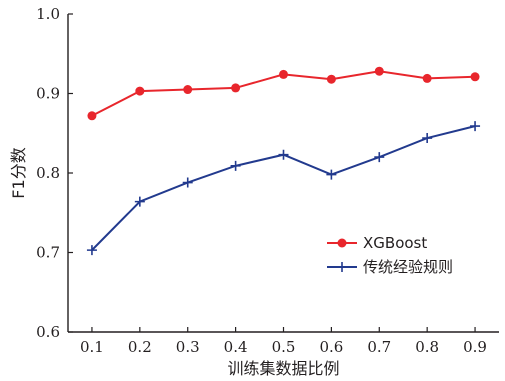 Image resolution: width=505 pixels, height=381 pixels. Describe the element at coordinates (48, 14) in the screenshot. I see `y-tick-label: 1.0` at that location.